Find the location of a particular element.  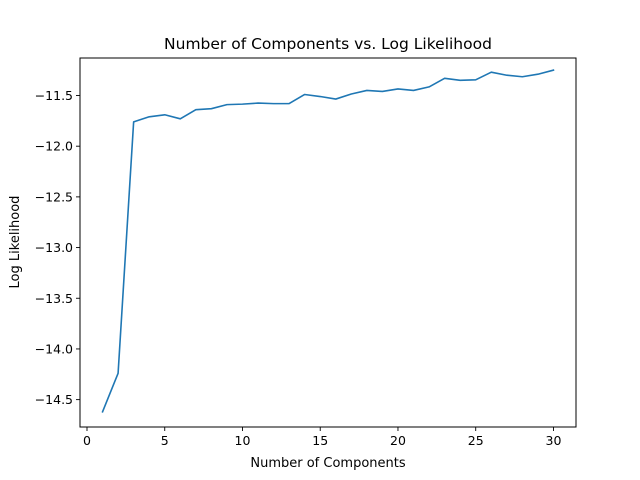

x-axis-ticks: 0 5 10 15 20 25 30 is located at coordinates (322, 437).